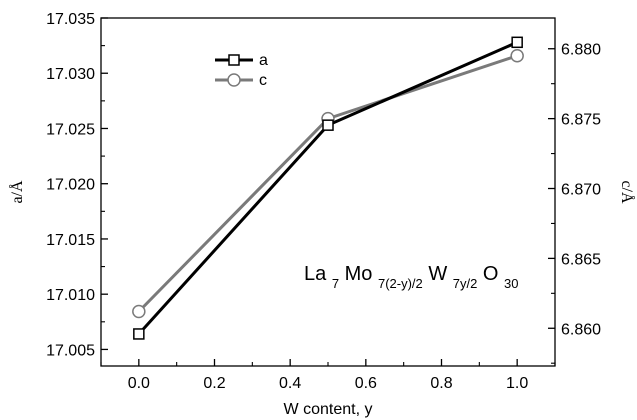 This screenshot has height=420, width=637. What do you see at coordinates (437, 274) in the screenshot?
I see `formula-w: W` at bounding box center [437, 274].